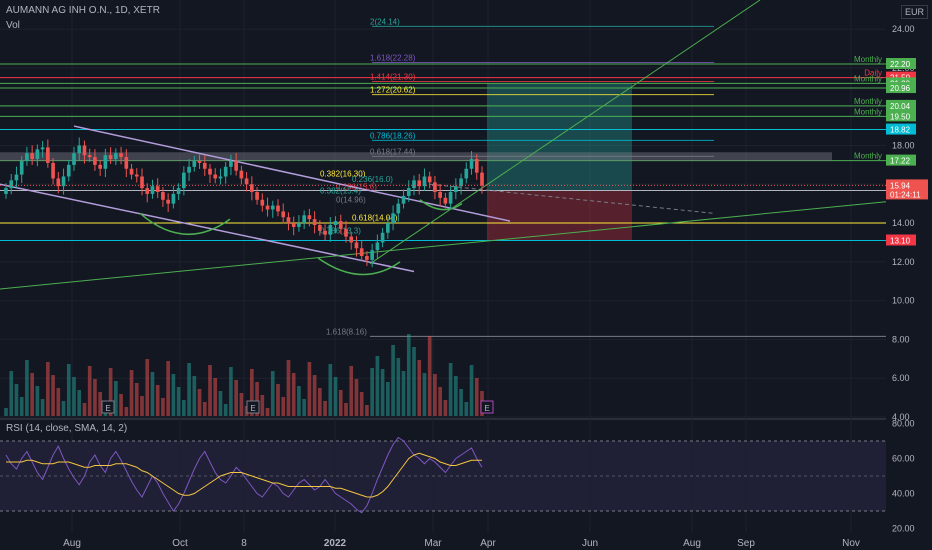 The height and width of the screenshot is (550, 932). Describe the element at coordinates (207, 228) in the screenshot. I see `channel-lower-line` at that location.